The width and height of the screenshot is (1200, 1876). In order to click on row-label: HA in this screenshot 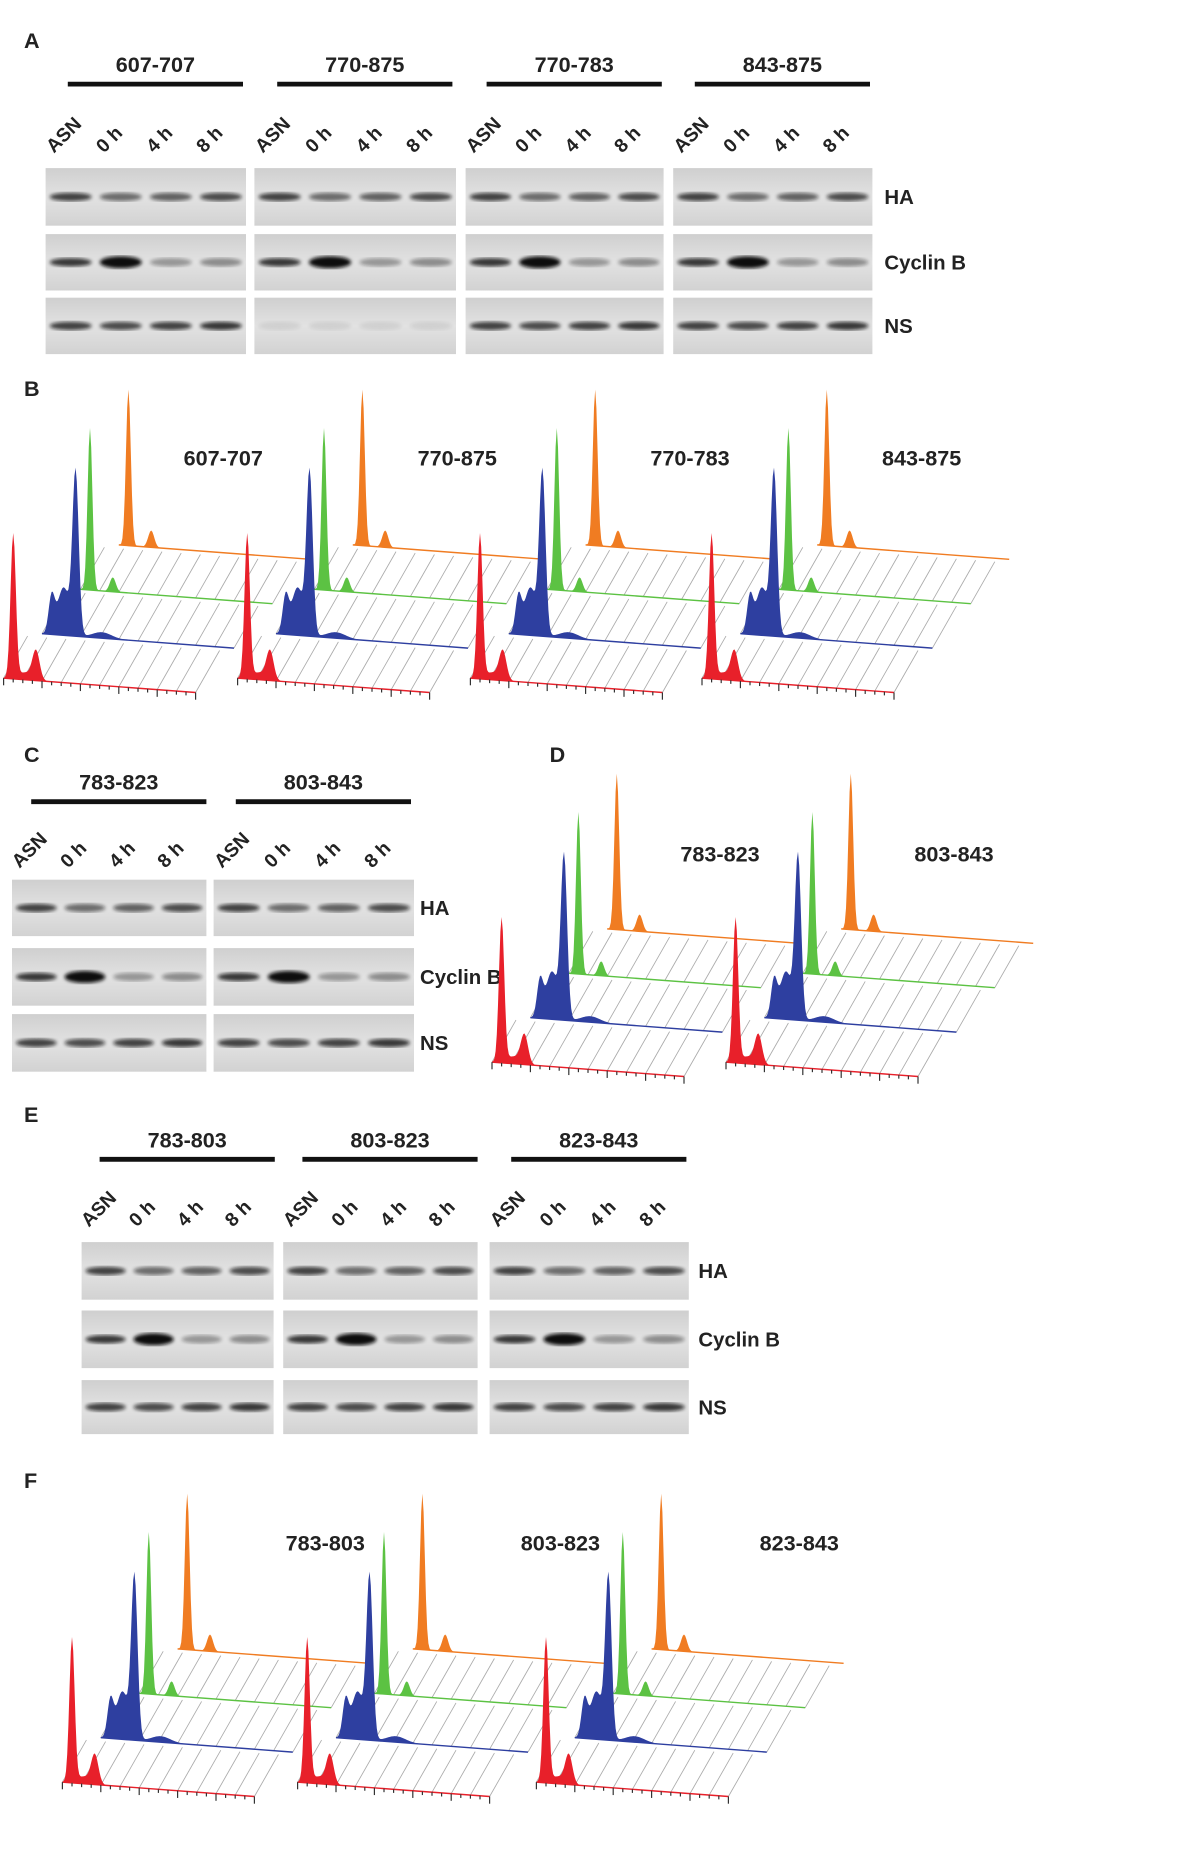, I will do `click(713, 1272)`.